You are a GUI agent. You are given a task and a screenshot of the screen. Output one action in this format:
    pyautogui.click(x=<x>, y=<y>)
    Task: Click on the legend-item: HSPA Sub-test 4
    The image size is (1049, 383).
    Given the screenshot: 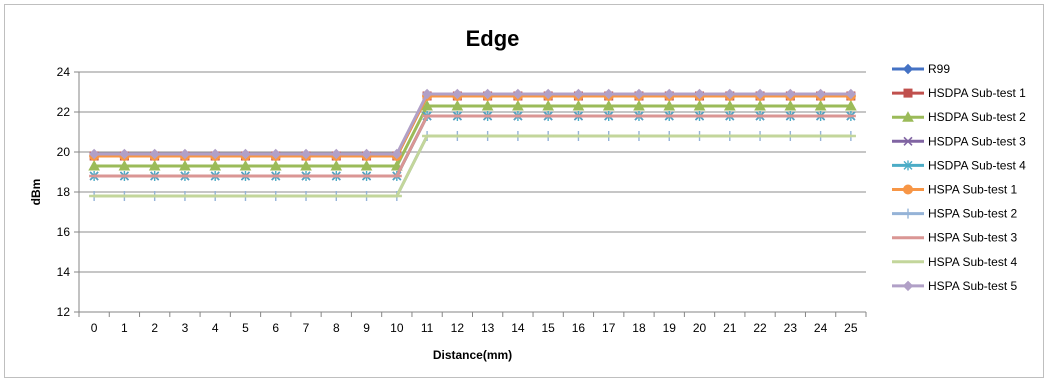 What is the action you would take?
    pyautogui.click(x=954, y=262)
    